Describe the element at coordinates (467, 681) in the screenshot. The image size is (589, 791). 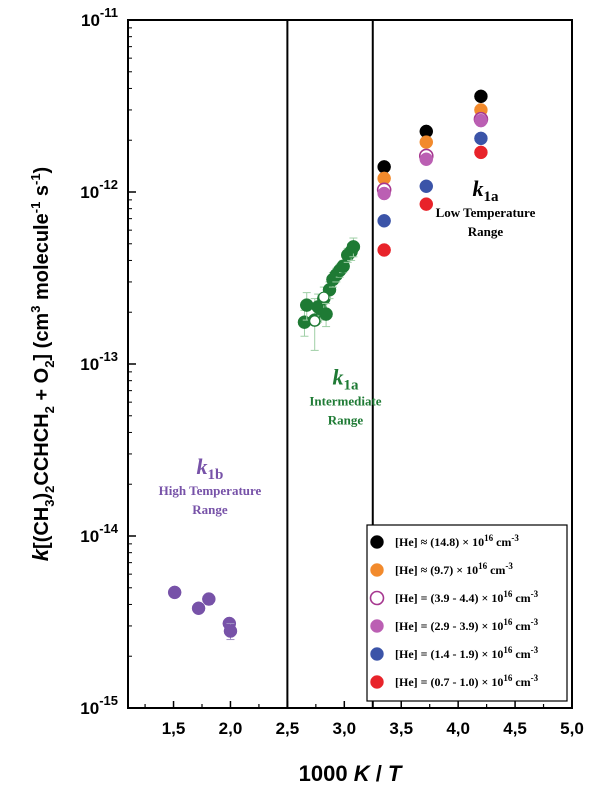
I see `legend-label: [He] = (0.7 - 1.0) × 1016 cm-3` at that location.